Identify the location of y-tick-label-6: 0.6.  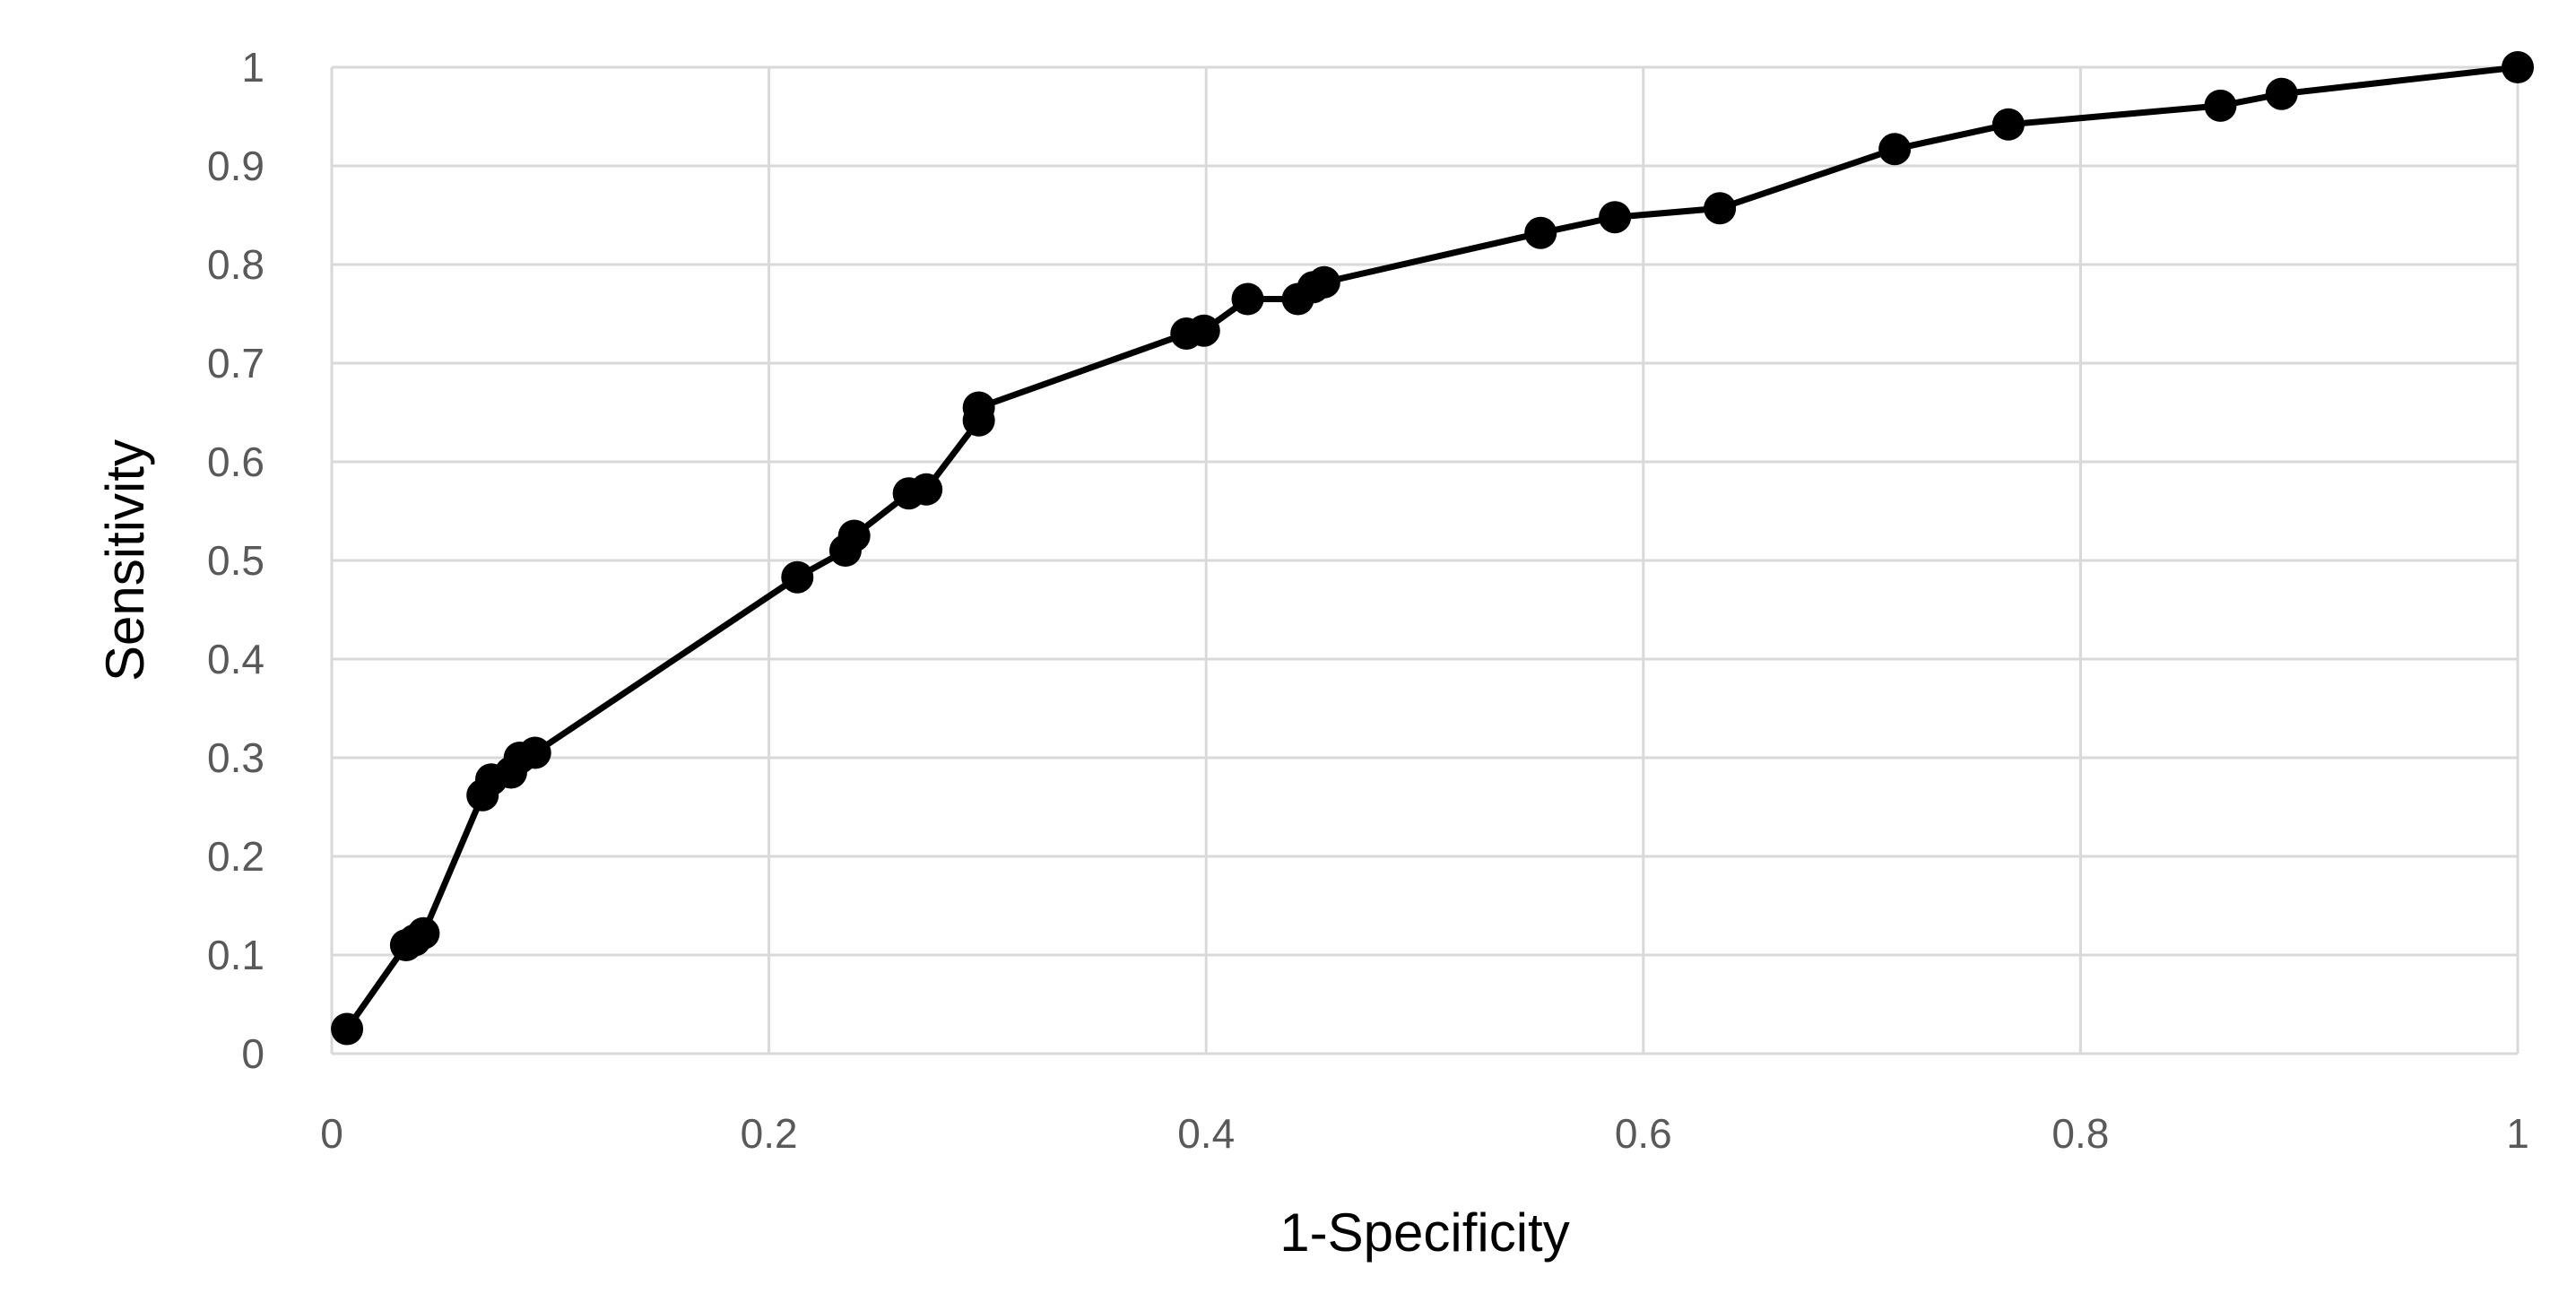
(236, 461).